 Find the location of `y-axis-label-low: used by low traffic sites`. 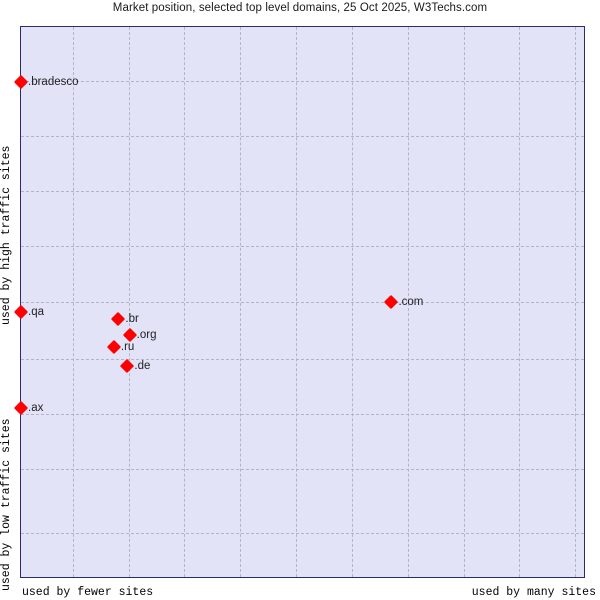

y-axis-label-low: used by low traffic sites is located at coordinates (6, 504).